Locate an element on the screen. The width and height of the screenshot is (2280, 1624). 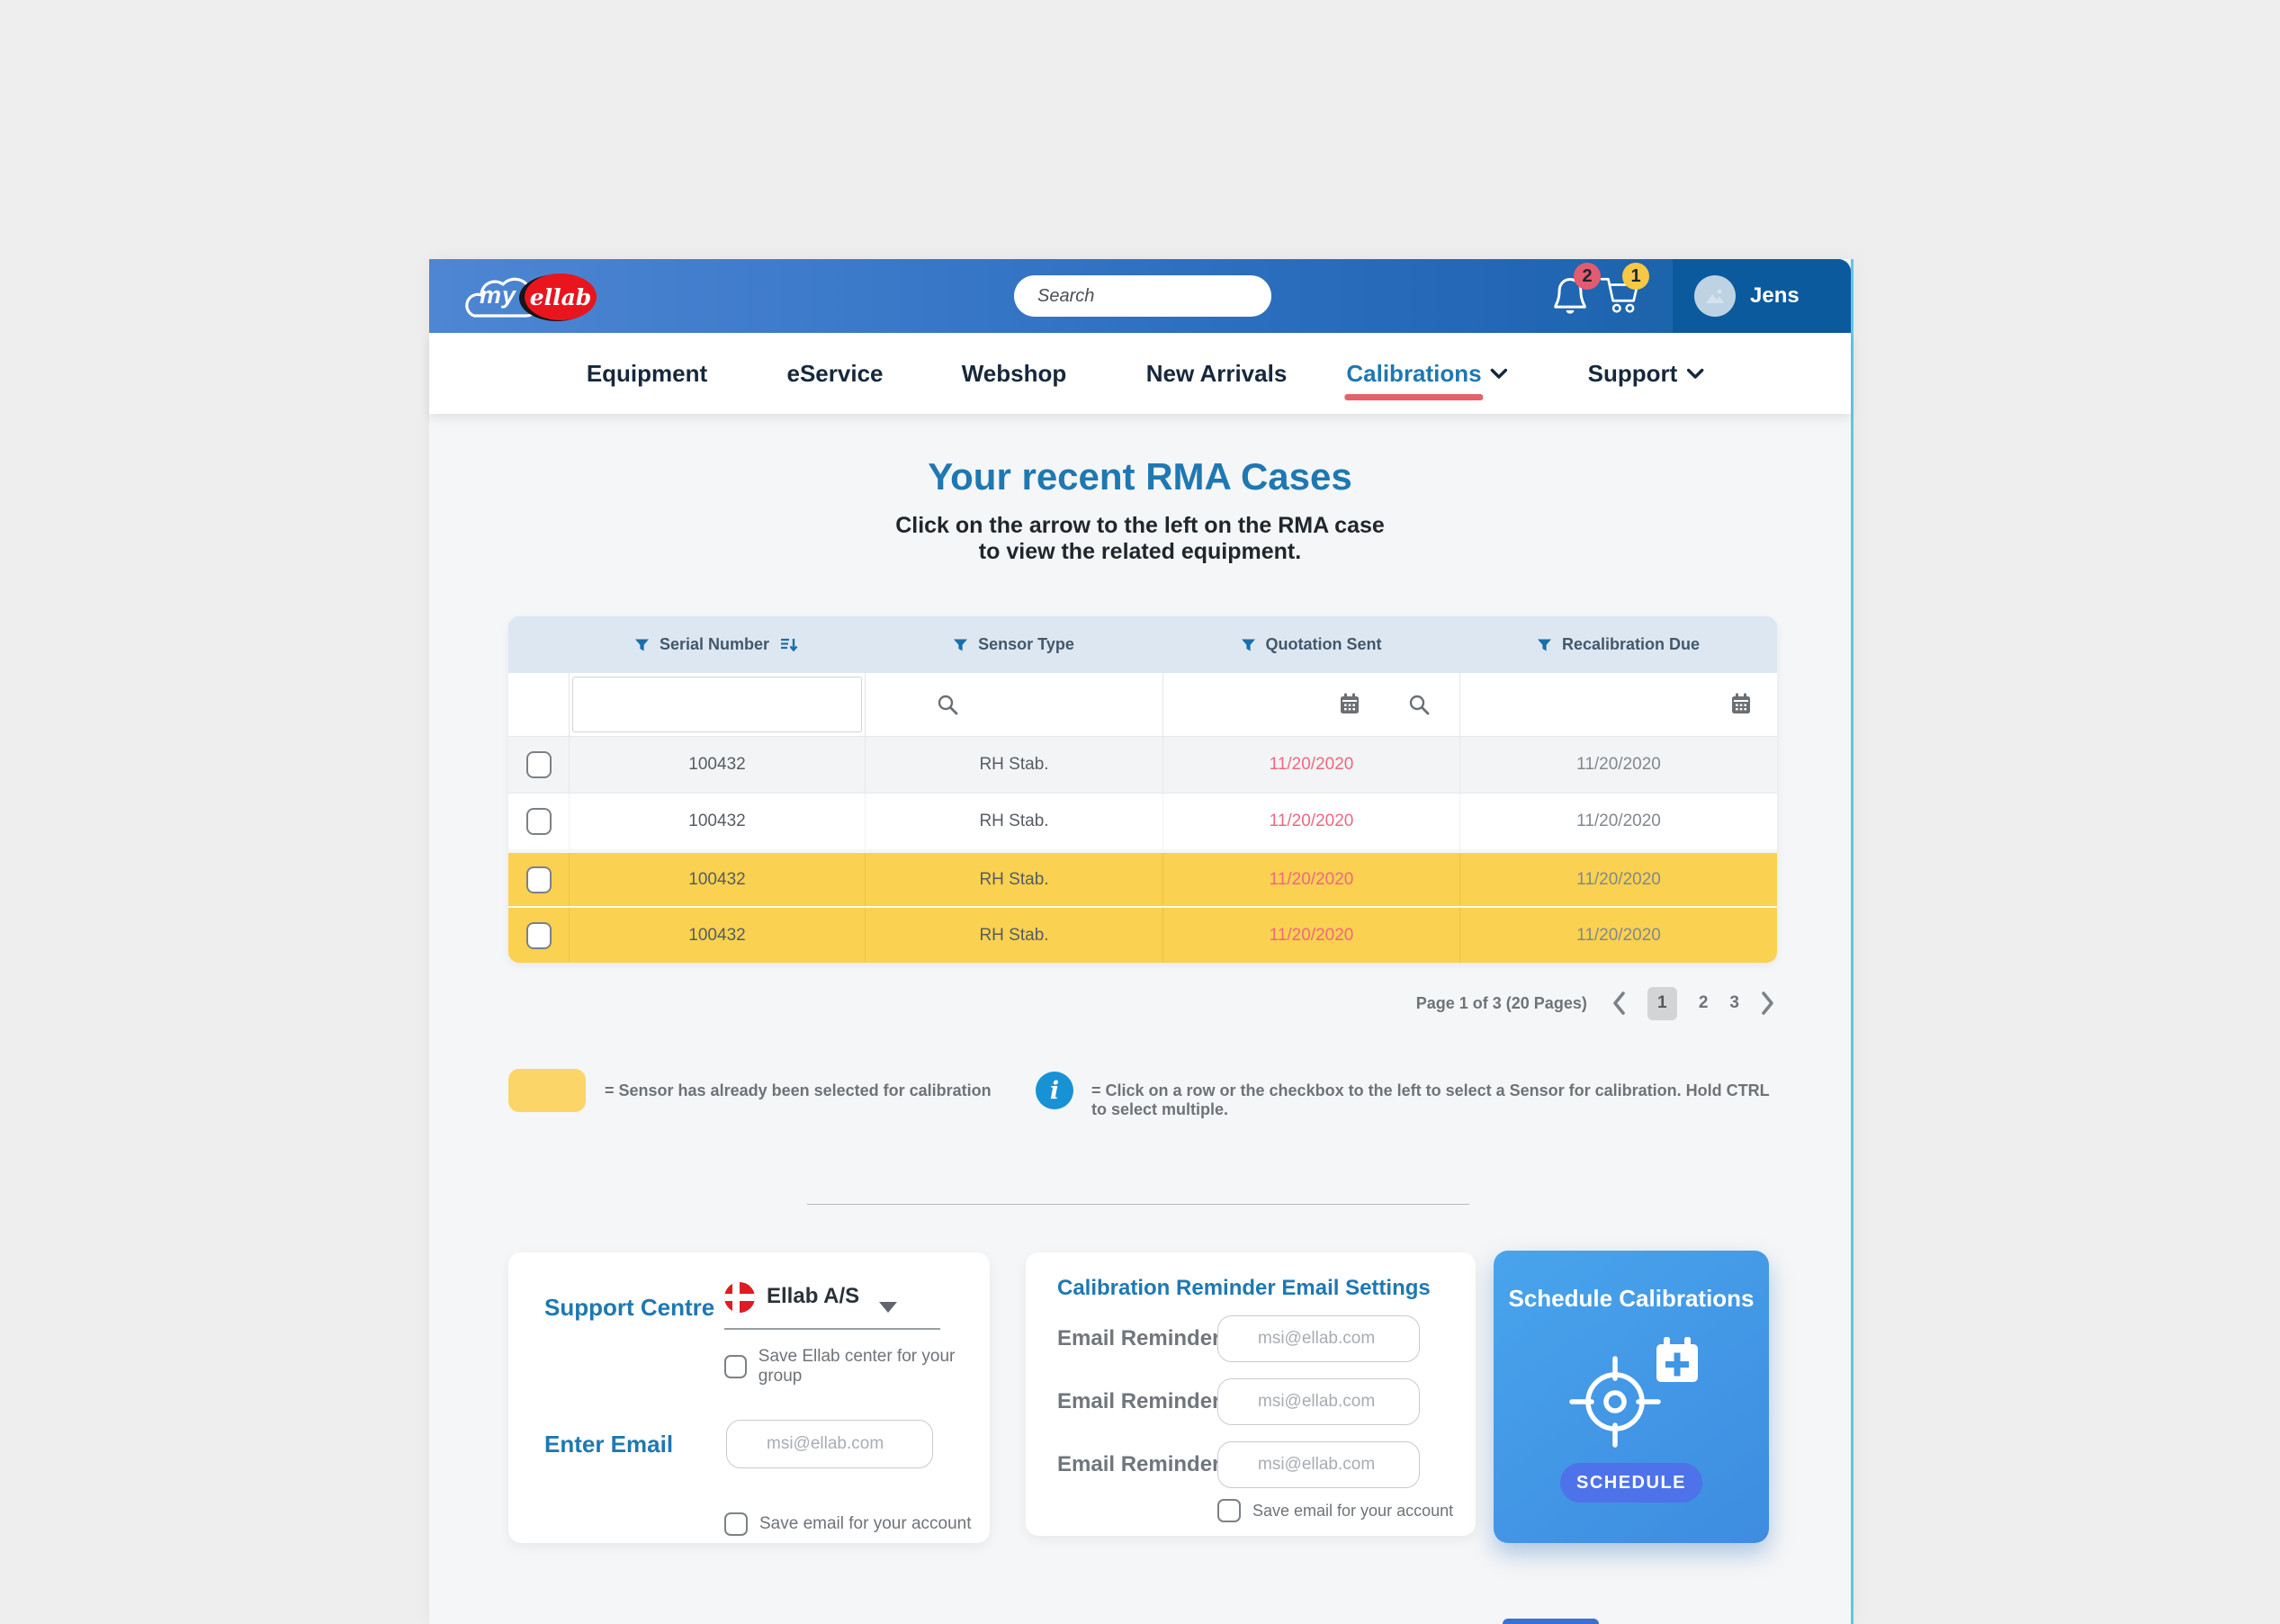
page-number-2: 2 is located at coordinates (1703, 1002).